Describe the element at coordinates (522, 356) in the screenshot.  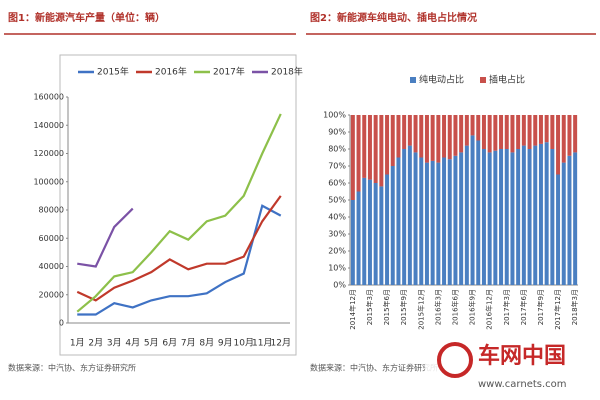
I see `watermark-name: 车网中国` at that location.